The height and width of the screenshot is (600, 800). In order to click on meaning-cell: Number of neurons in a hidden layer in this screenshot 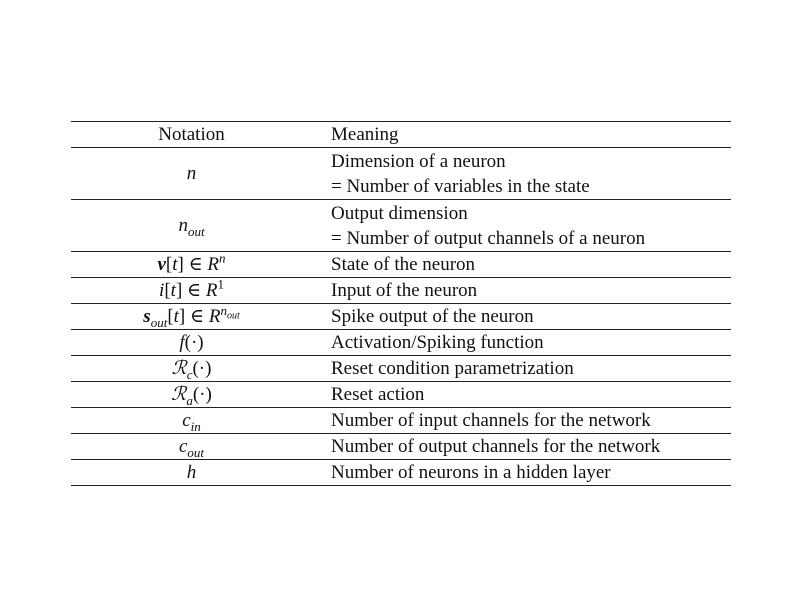, I will do `click(521, 473)`.